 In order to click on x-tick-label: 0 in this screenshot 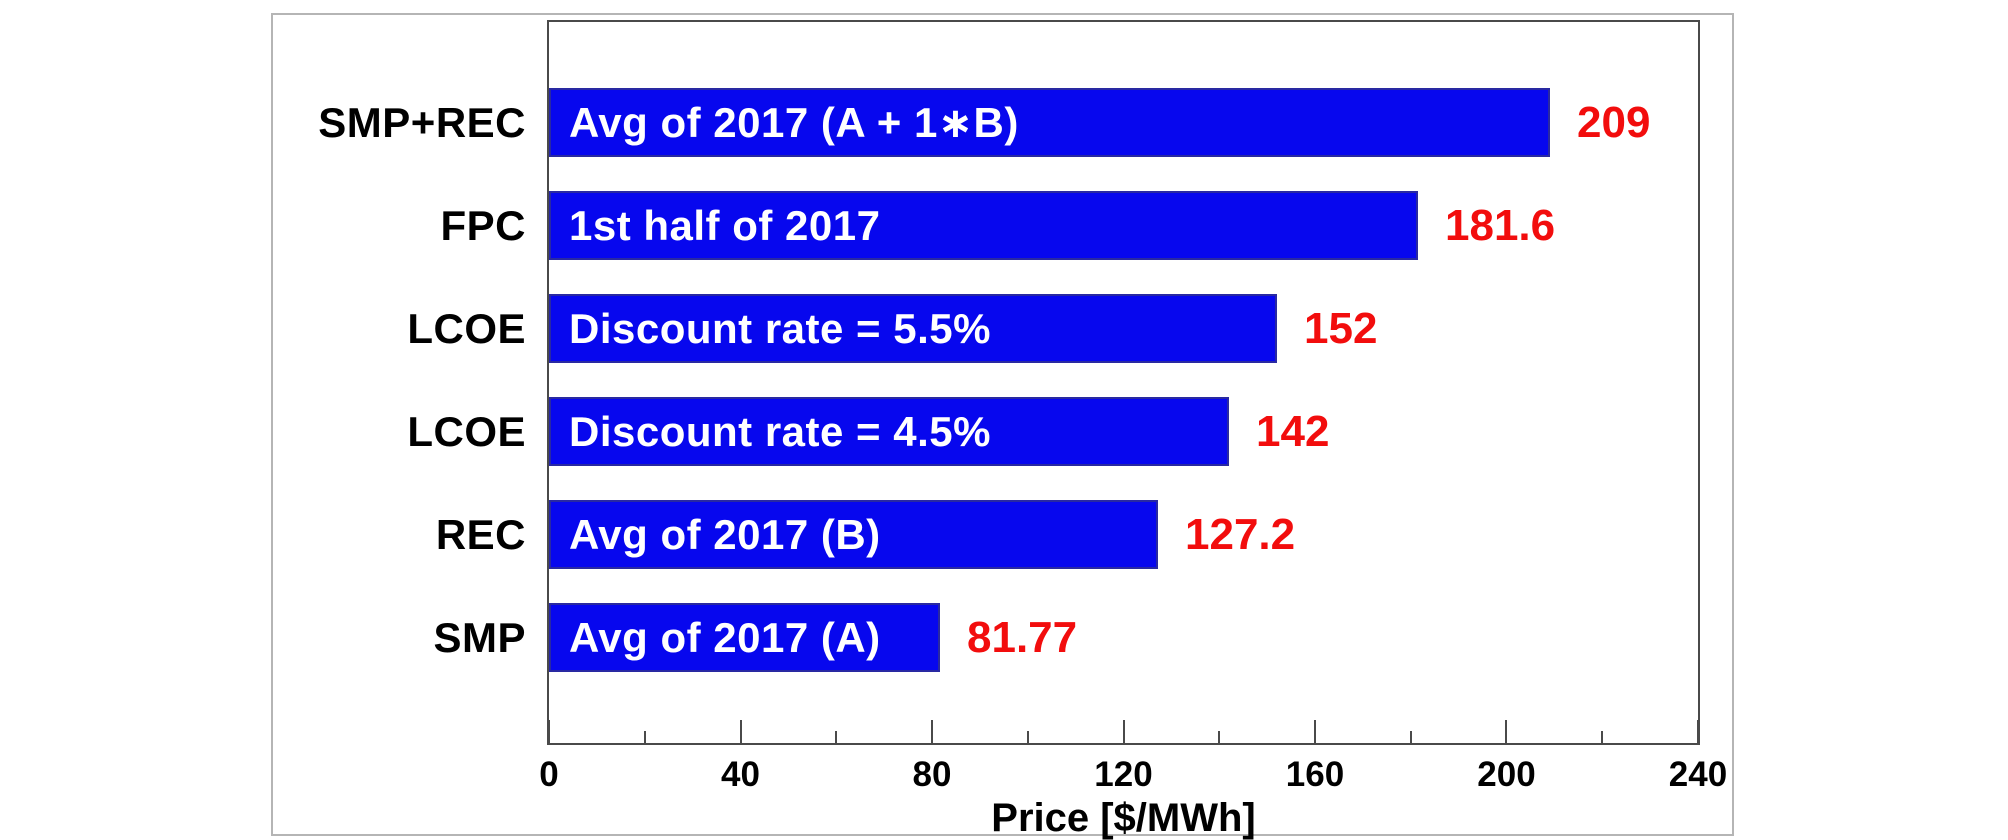, I will do `click(549, 774)`.